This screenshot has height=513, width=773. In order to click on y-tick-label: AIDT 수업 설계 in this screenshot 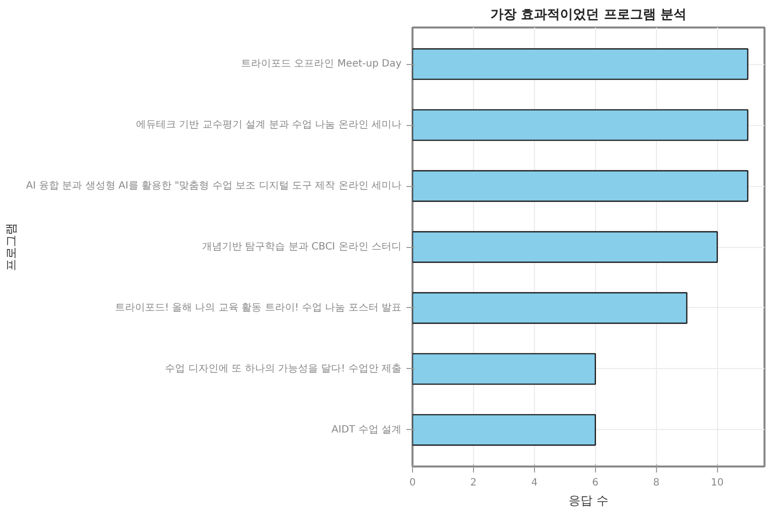, I will do `click(367, 430)`.